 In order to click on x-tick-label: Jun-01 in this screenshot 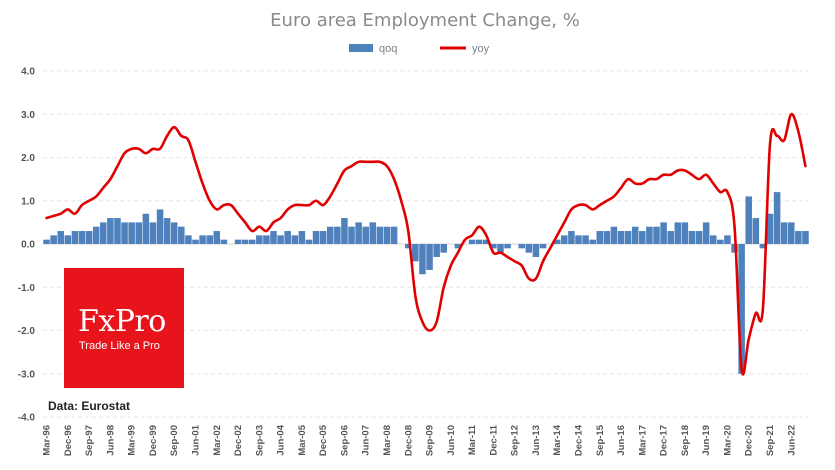, I will do `click(195, 439)`.